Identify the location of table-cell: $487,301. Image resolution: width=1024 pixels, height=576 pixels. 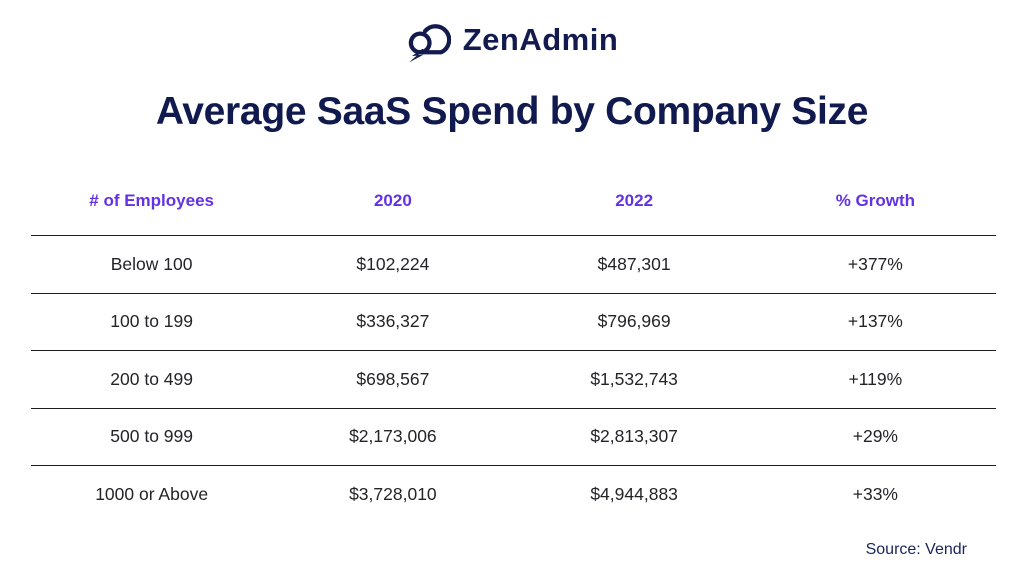
(634, 263).